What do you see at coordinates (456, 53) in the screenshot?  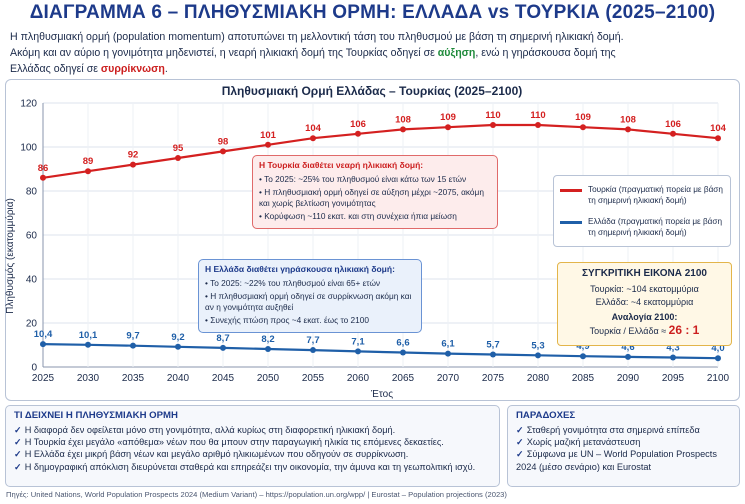 I see `intro-growth-word: αύξηση` at bounding box center [456, 53].